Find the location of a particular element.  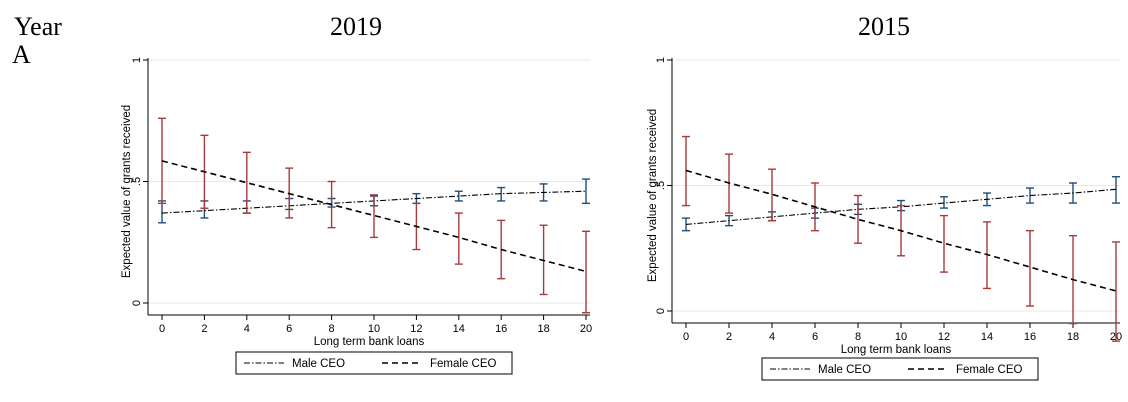

panel-letter: A is located at coordinates (21, 54).